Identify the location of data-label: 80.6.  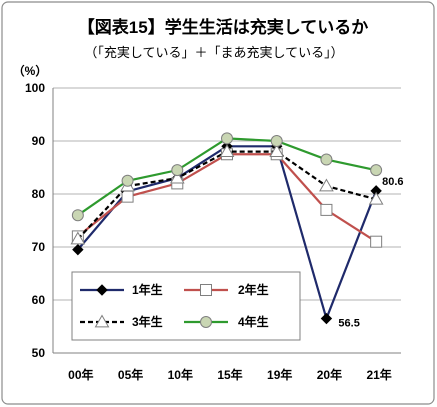
(392, 182).